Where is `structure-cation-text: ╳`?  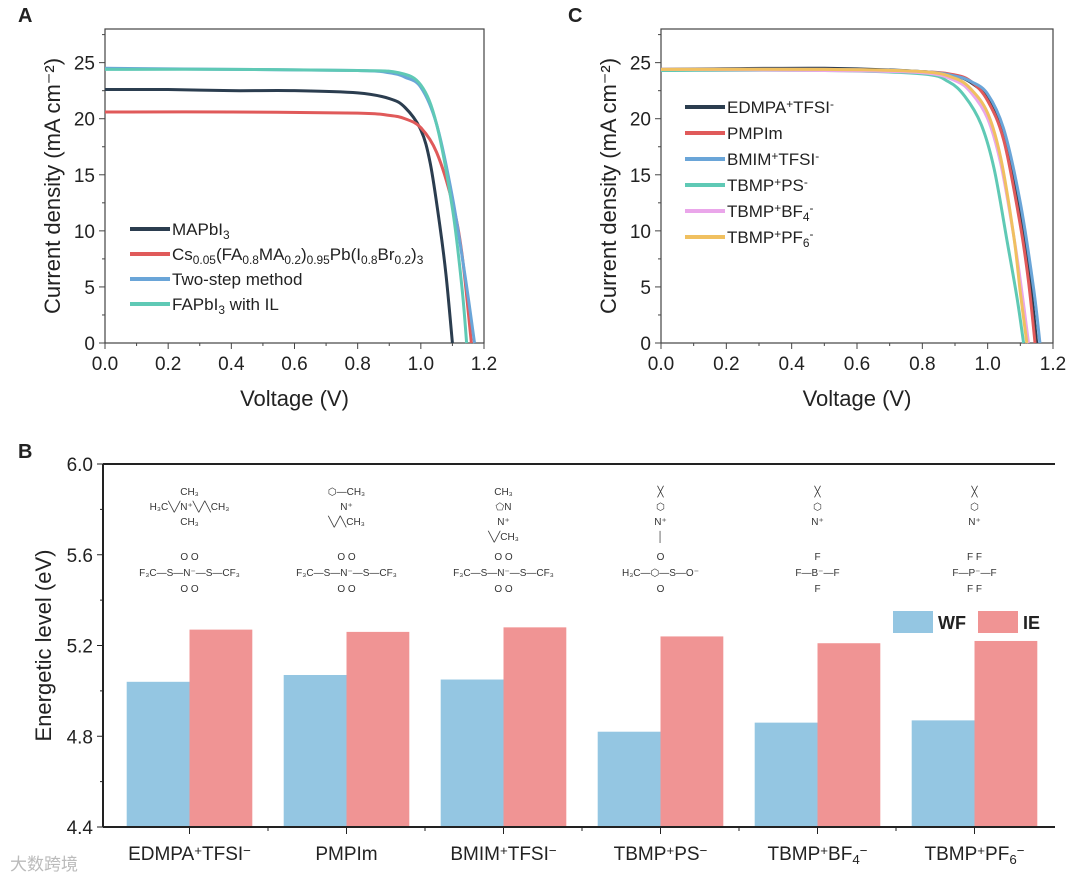 structure-cation-text: ╳ is located at coordinates (974, 491).